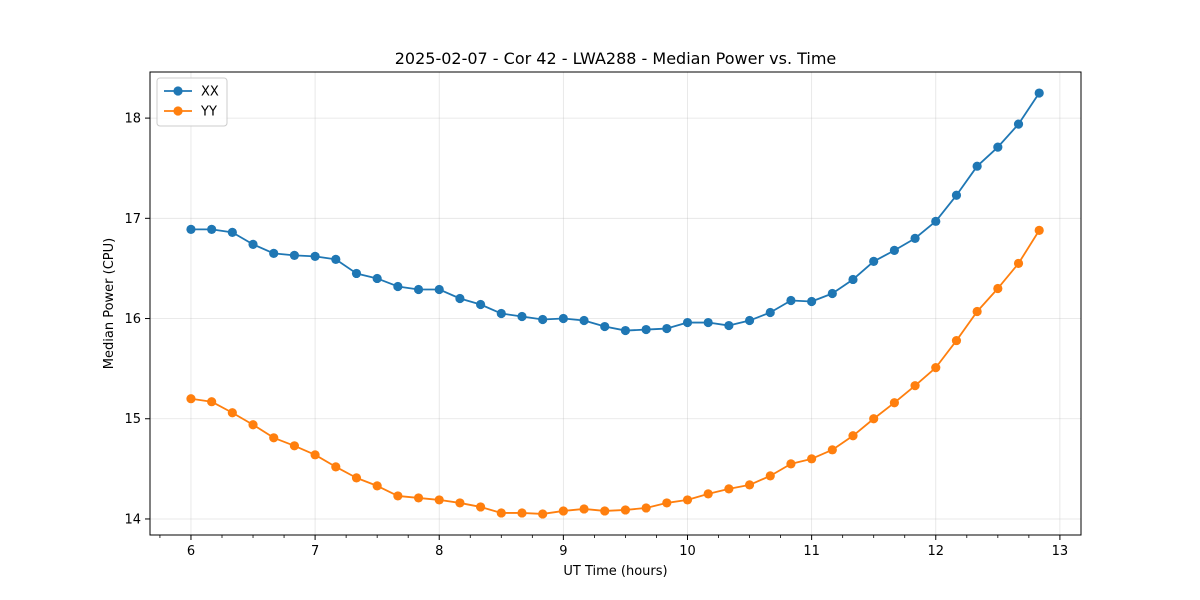  What do you see at coordinates (687, 551) in the screenshot?
I see `x-tick-label: 10` at bounding box center [687, 551].